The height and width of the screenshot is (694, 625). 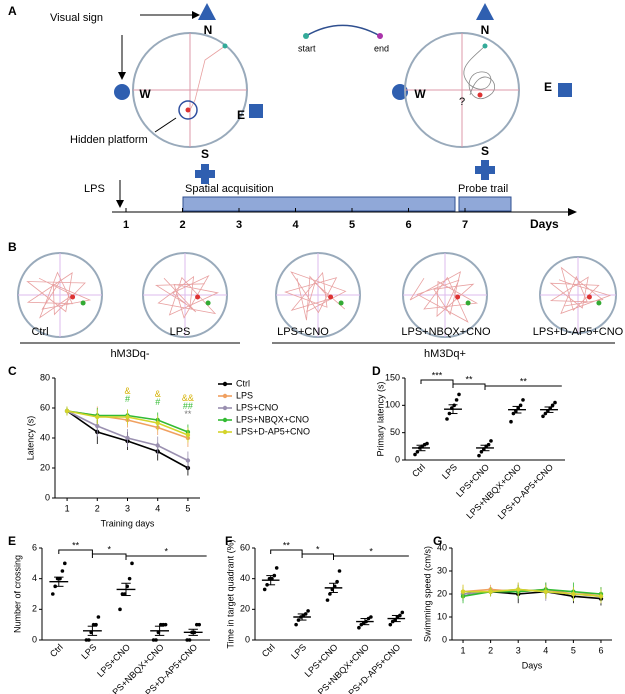 What do you see at coordinates (187, 508) in the screenshot?
I see `x-tick-label: 5` at bounding box center [187, 508].